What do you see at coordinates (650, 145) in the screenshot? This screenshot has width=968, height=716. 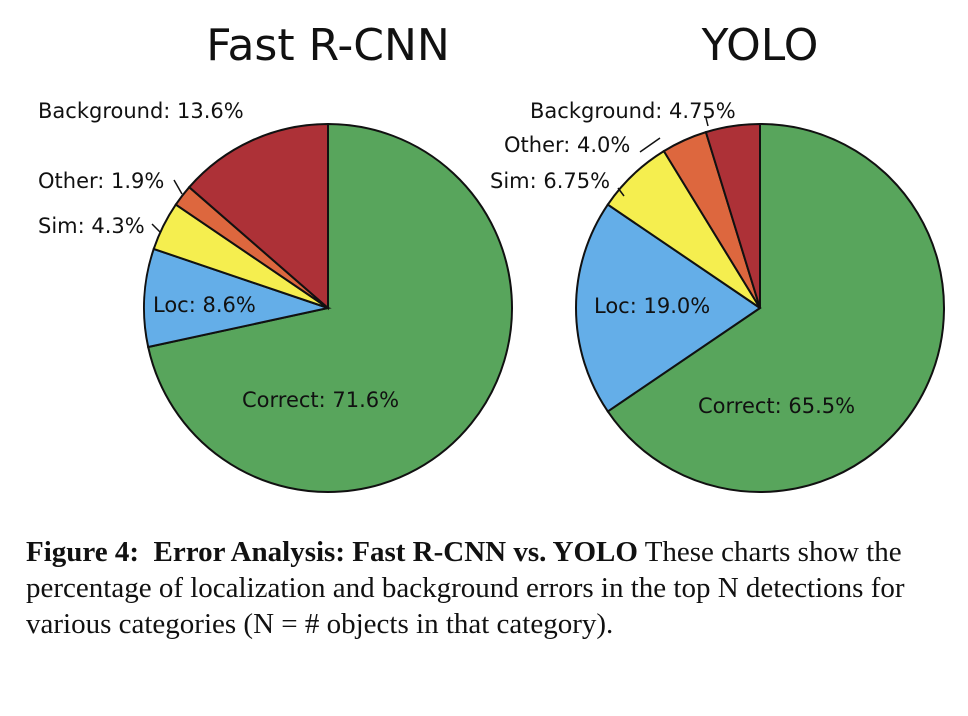 I see `leader-line-other-yolo` at bounding box center [650, 145].